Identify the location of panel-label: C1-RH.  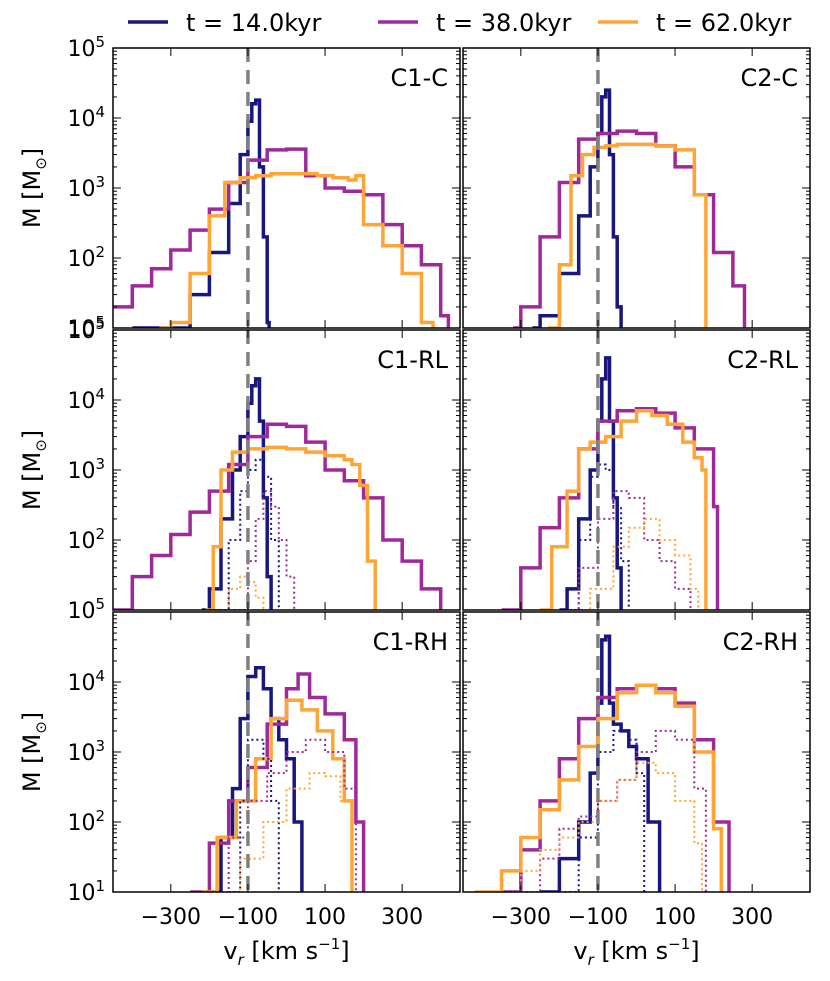
(410, 642).